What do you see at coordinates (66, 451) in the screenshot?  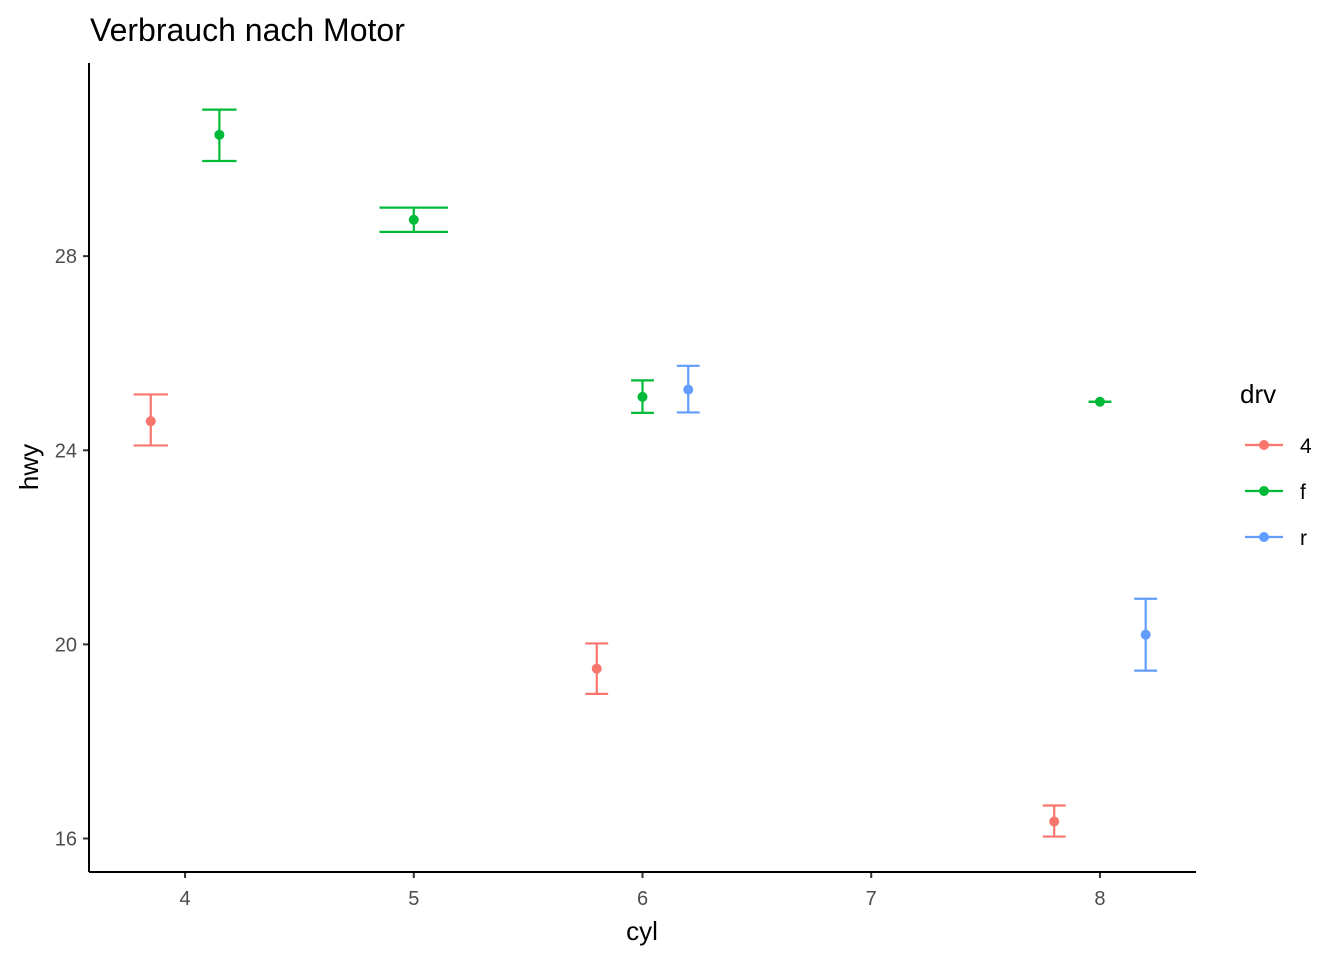 I see `y-tick-label: 24` at bounding box center [66, 451].